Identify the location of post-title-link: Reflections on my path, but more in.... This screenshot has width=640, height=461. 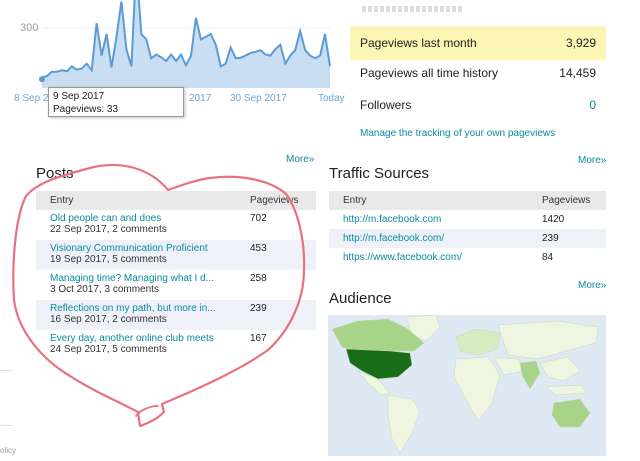
(133, 308).